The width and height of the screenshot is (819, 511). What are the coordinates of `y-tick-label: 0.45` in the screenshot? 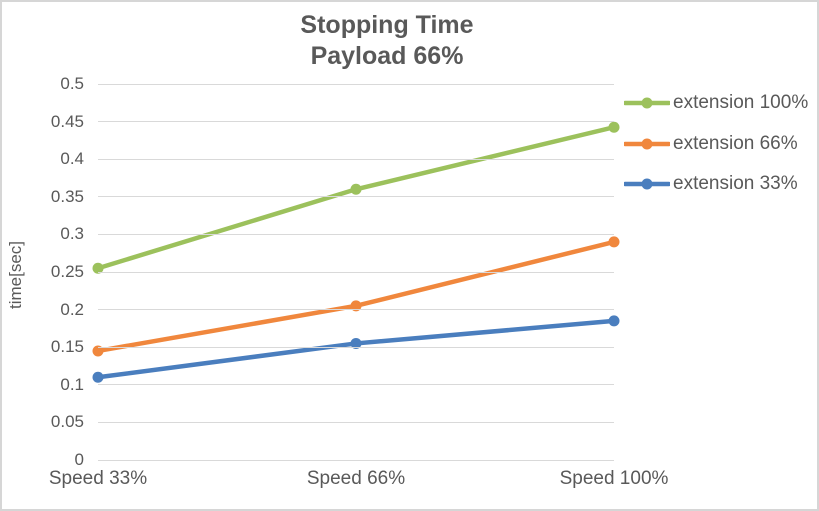 It's located at (67, 121).